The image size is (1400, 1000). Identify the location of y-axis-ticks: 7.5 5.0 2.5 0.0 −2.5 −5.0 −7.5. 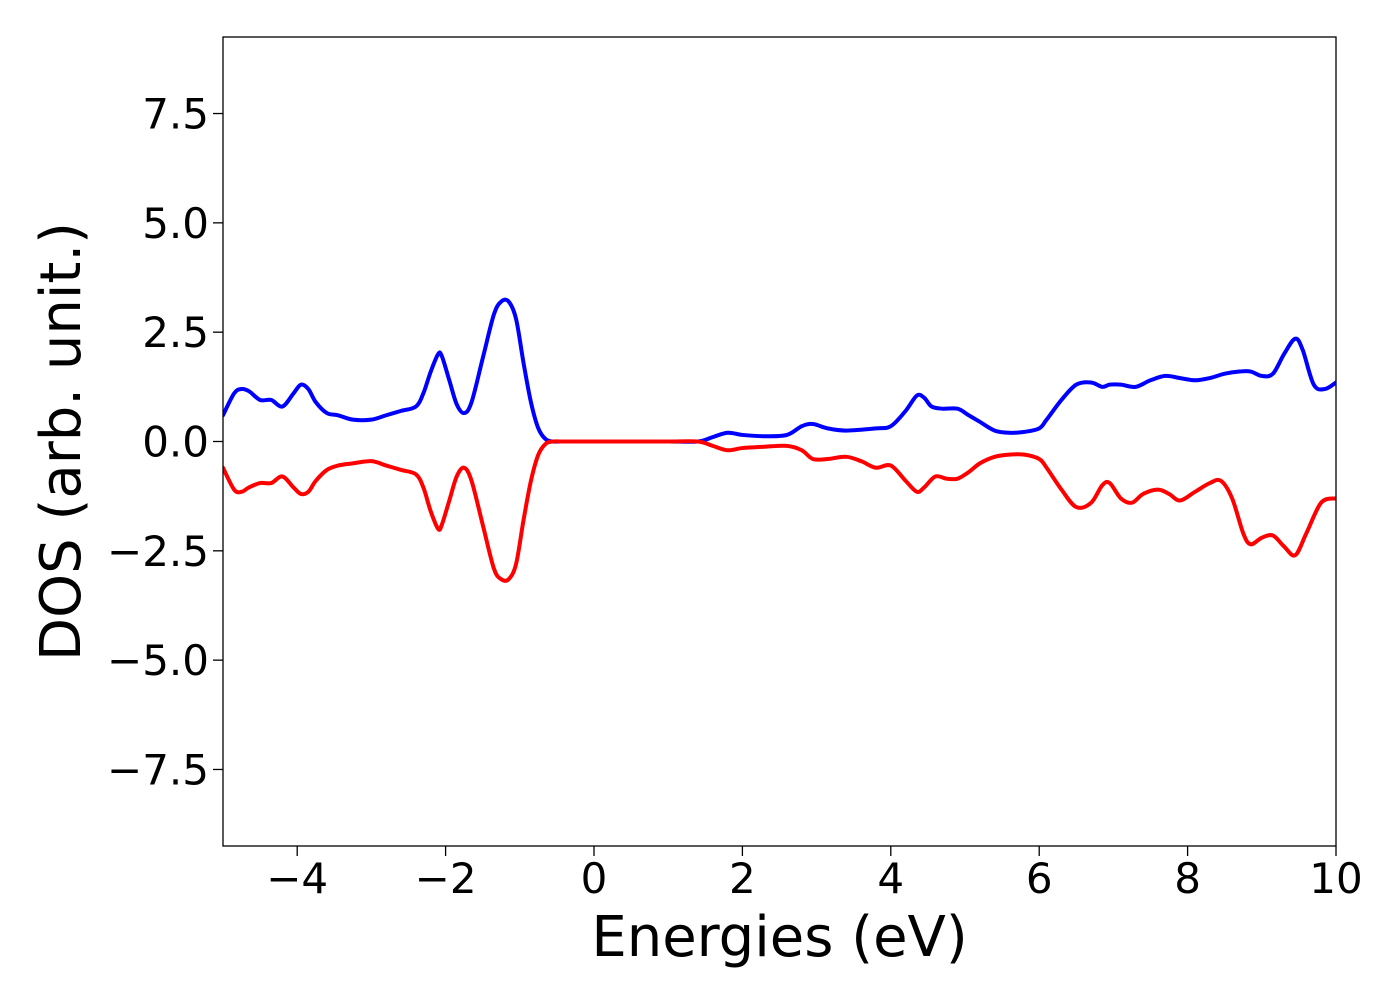
(165, 442).